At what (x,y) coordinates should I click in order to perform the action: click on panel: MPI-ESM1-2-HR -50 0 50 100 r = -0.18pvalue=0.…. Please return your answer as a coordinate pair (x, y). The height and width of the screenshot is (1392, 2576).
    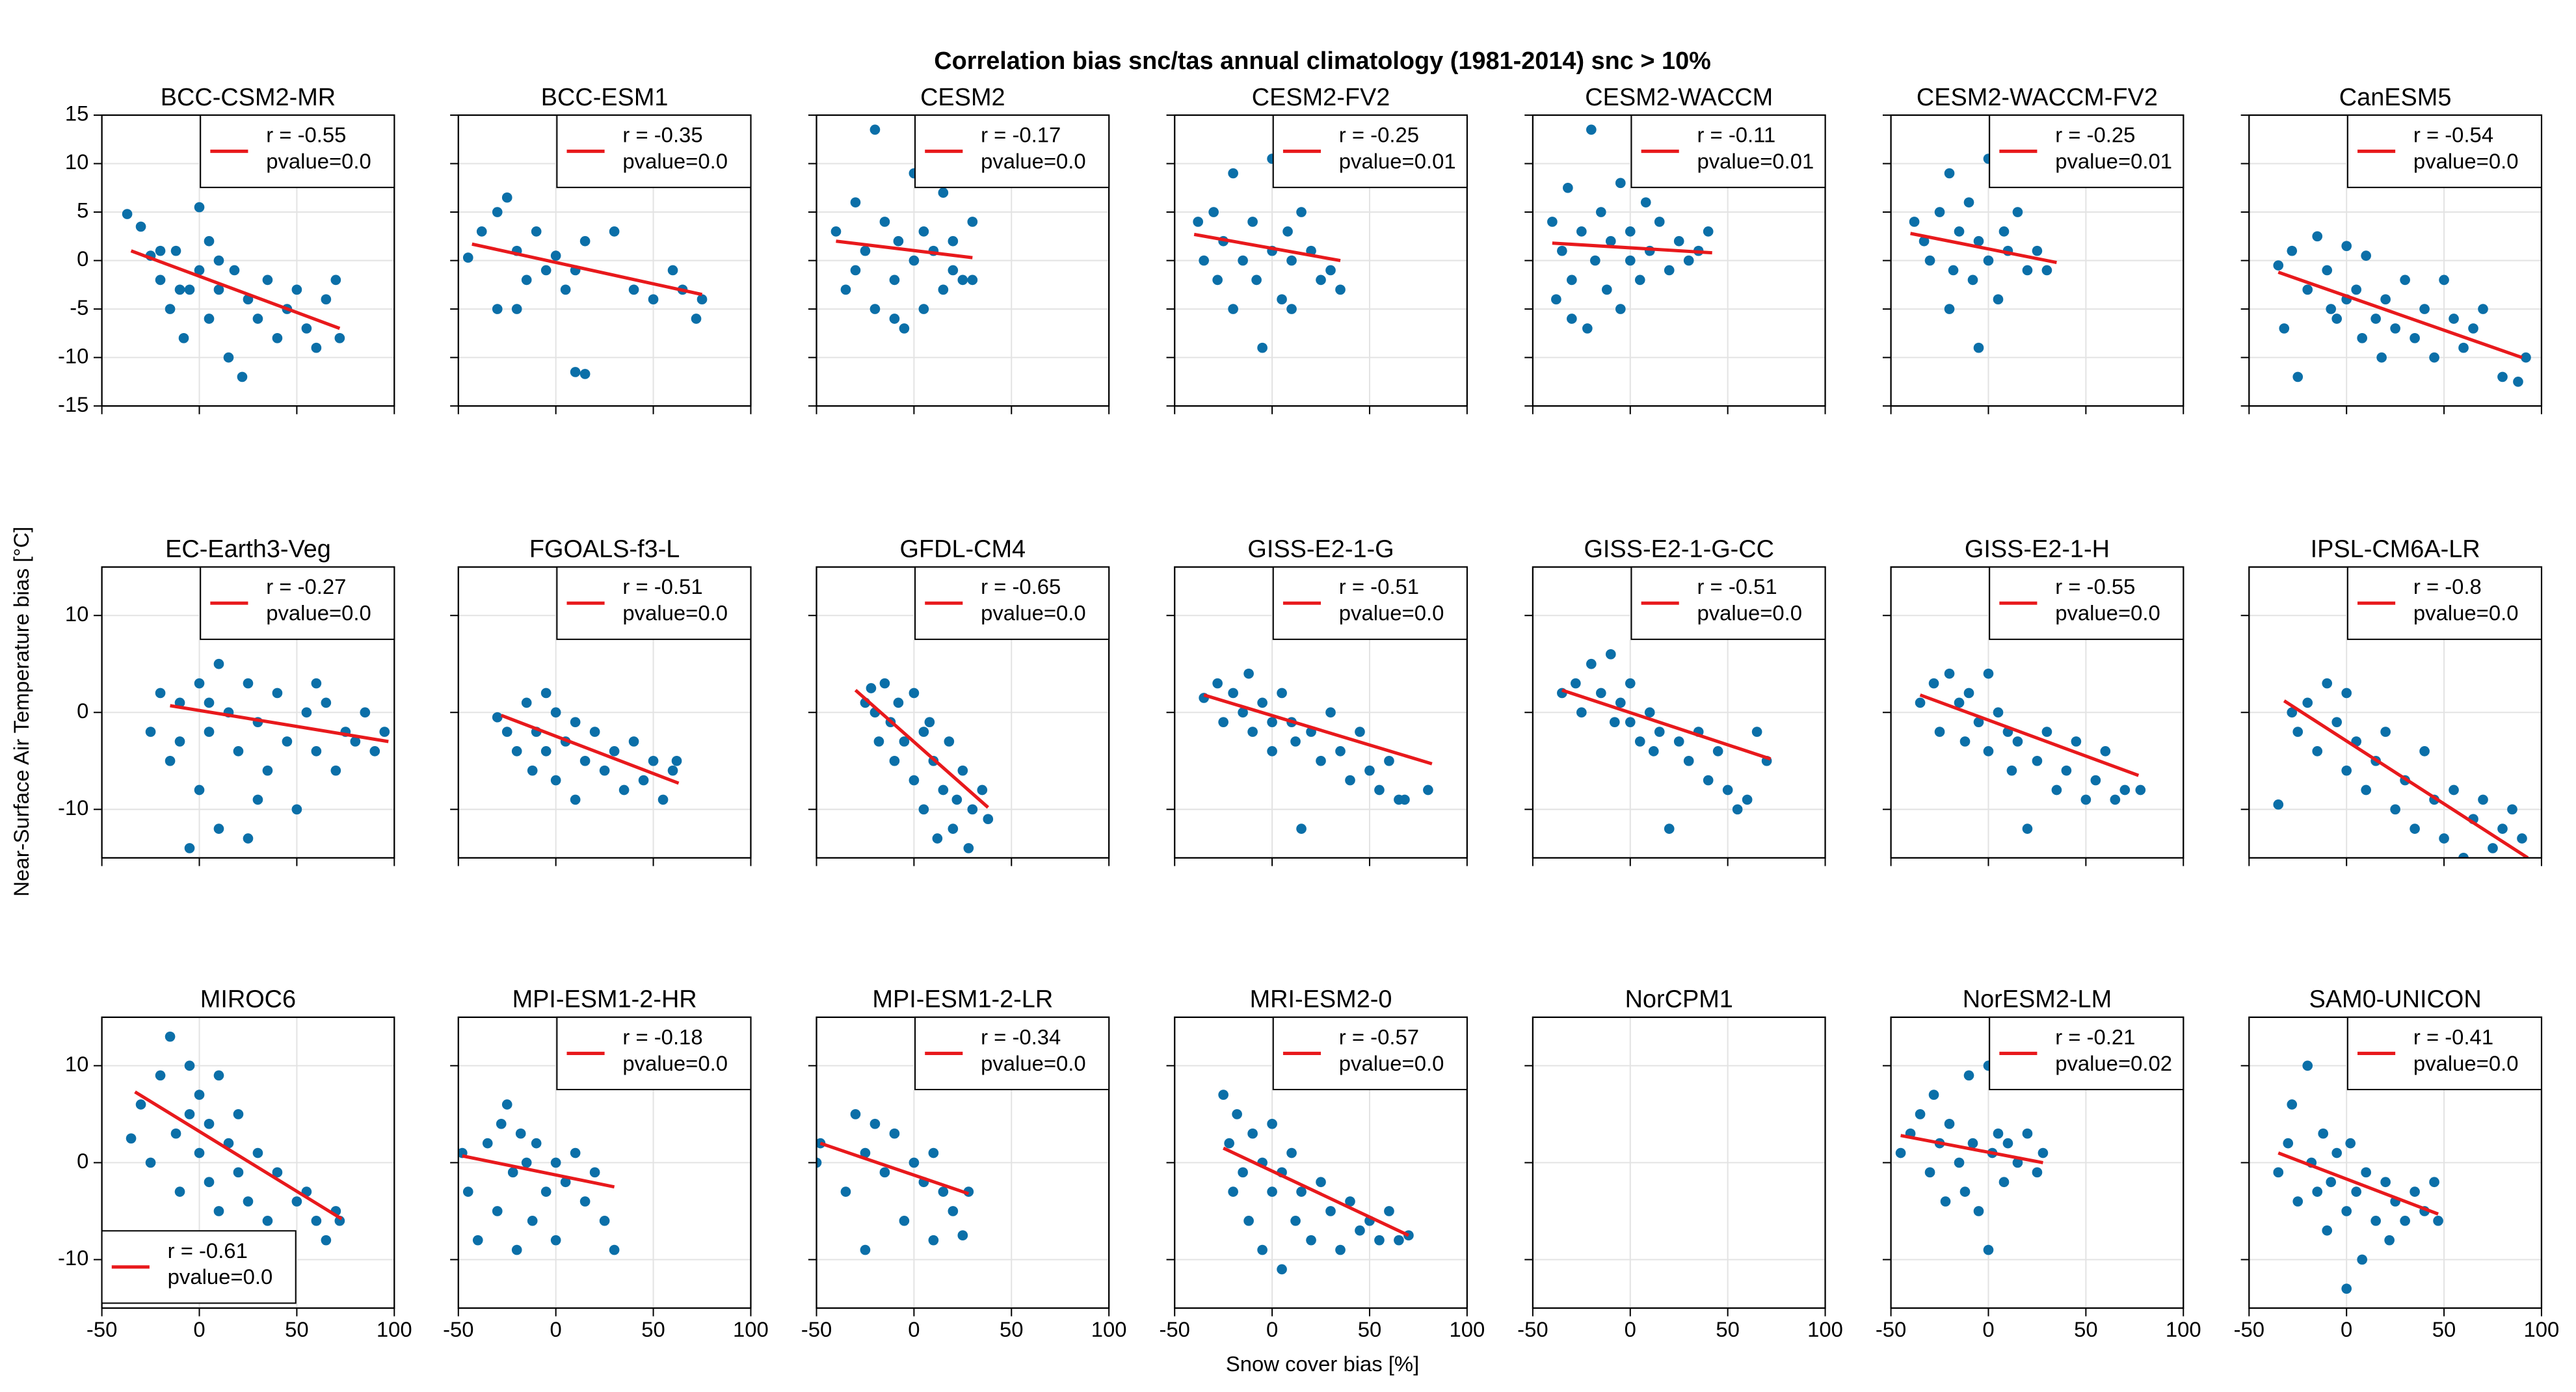
    Looking at the image, I should click on (606, 1163).